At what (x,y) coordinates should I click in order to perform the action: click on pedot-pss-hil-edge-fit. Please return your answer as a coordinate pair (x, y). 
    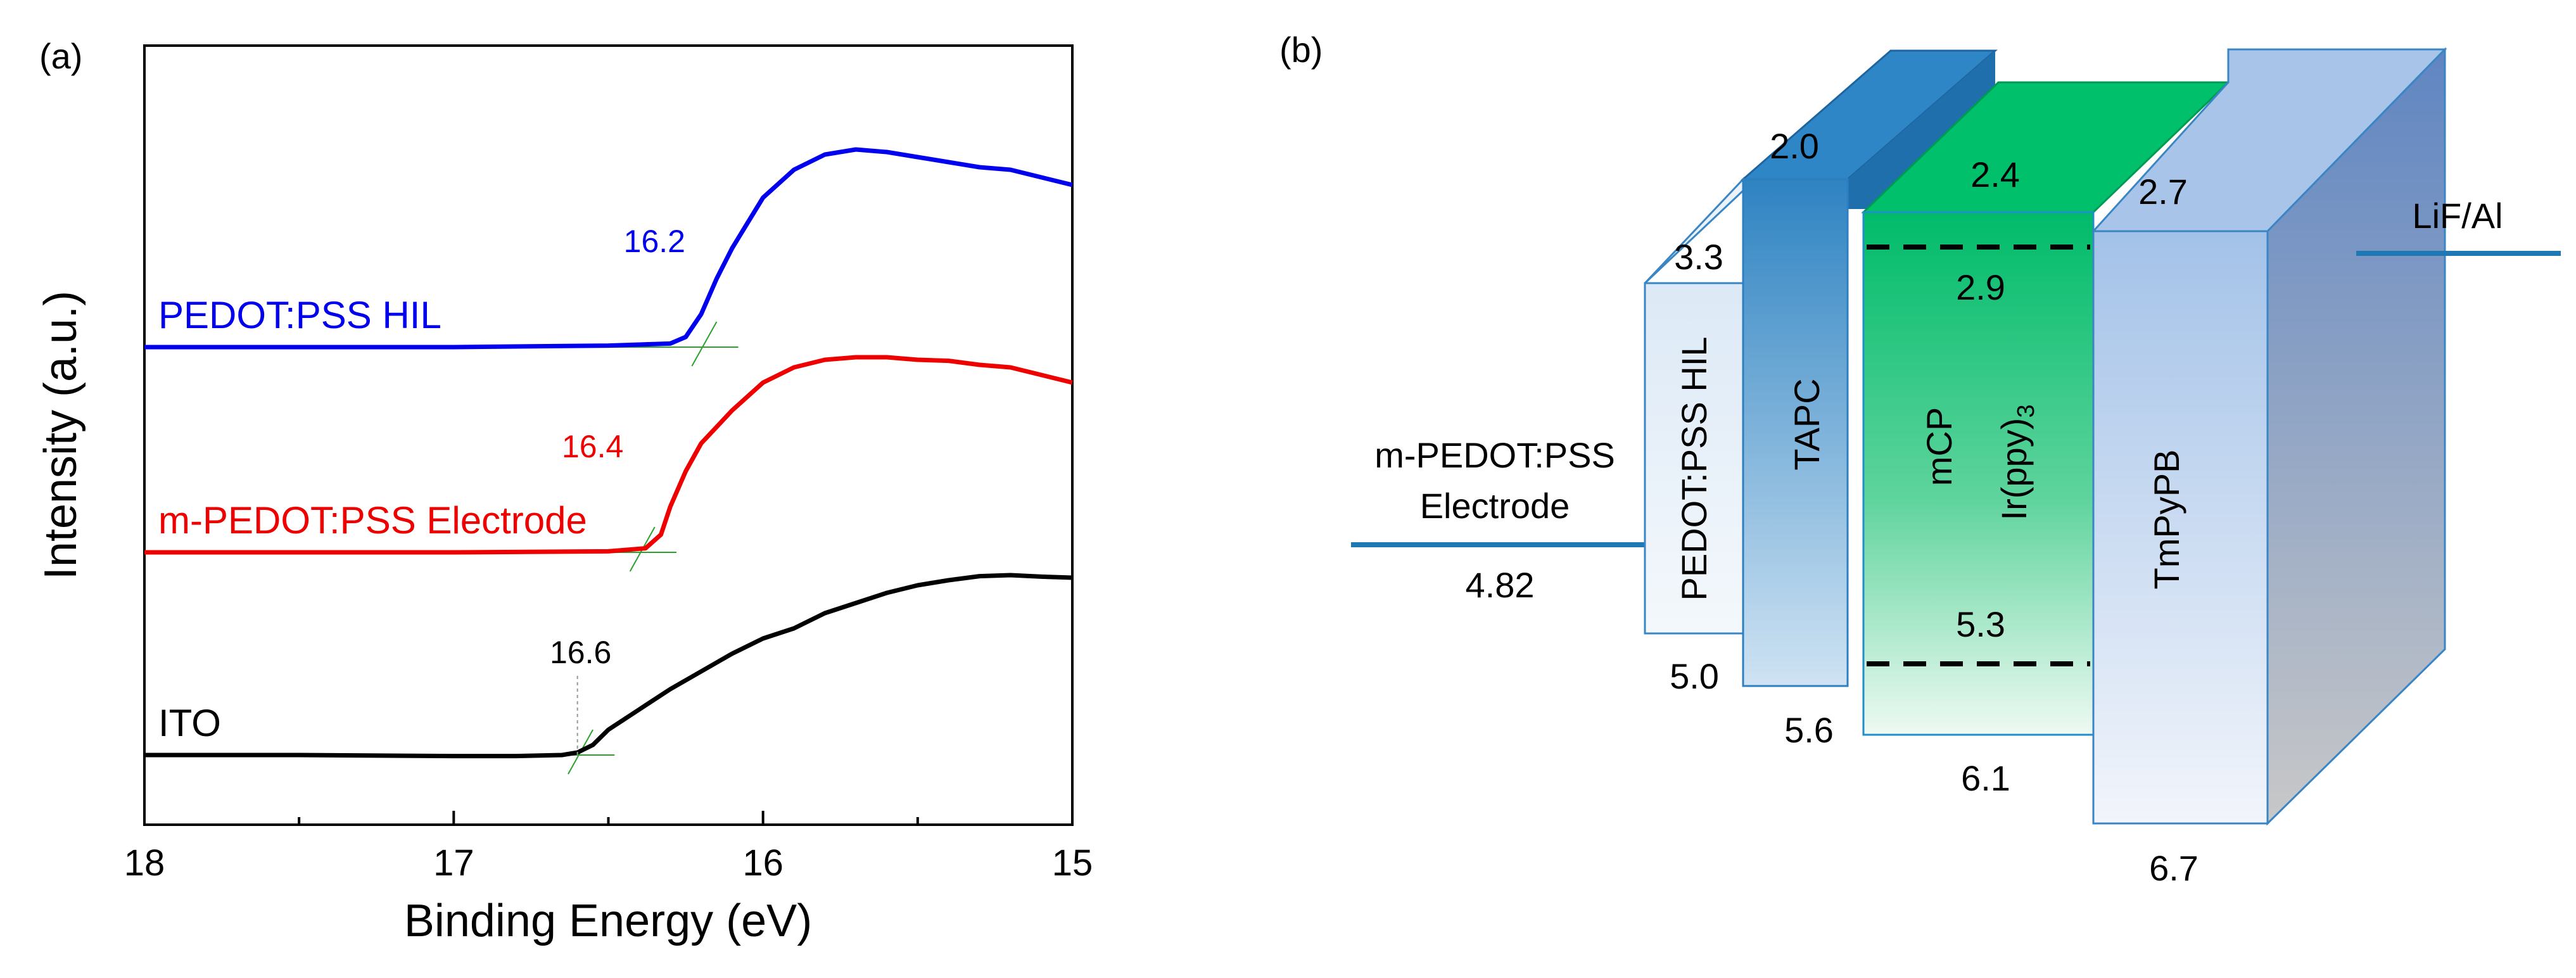
    Looking at the image, I should click on (704, 344).